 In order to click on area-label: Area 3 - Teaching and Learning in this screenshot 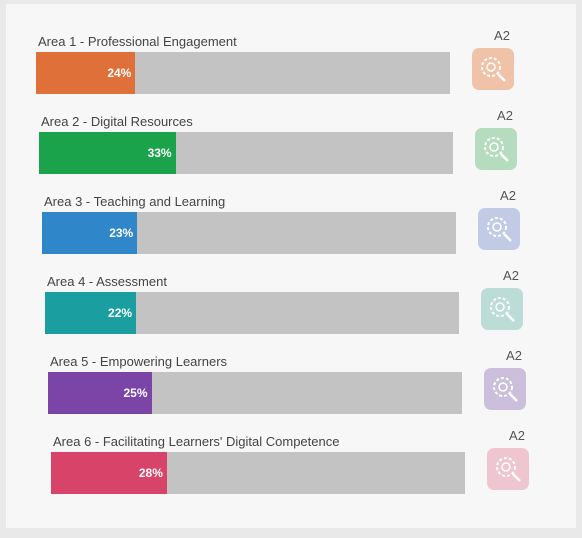, I will do `click(135, 201)`.